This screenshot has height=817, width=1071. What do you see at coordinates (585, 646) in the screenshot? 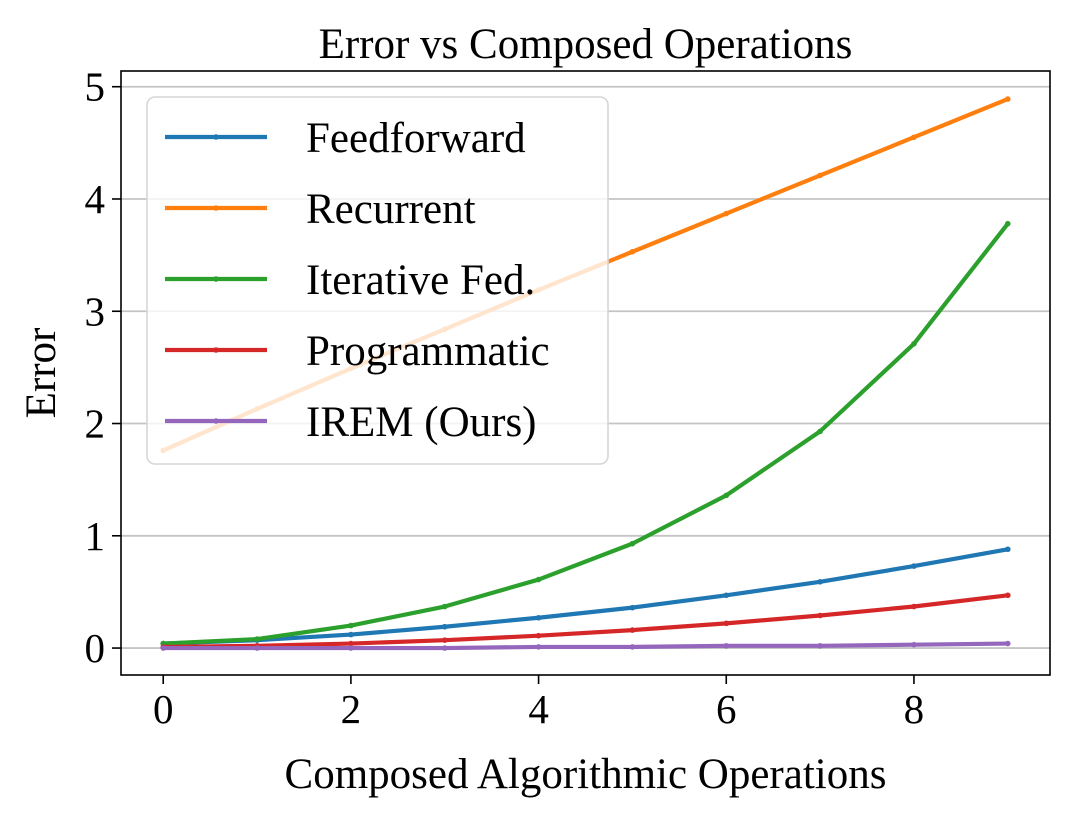
I see `series-line-irem-ours` at bounding box center [585, 646].